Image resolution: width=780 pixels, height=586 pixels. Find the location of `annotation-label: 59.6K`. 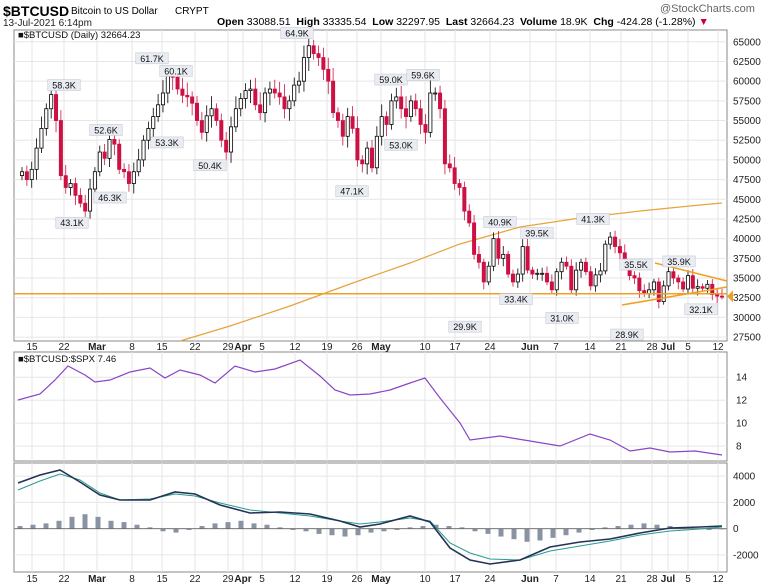

annotation-label: 59.6K is located at coordinates (423, 75).